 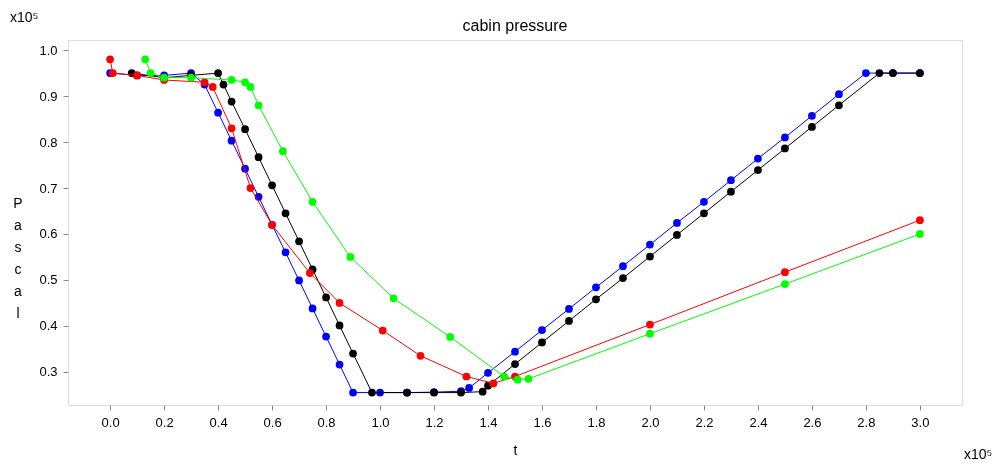 I want to click on x-tick-label: 2.4, so click(x=758, y=422).